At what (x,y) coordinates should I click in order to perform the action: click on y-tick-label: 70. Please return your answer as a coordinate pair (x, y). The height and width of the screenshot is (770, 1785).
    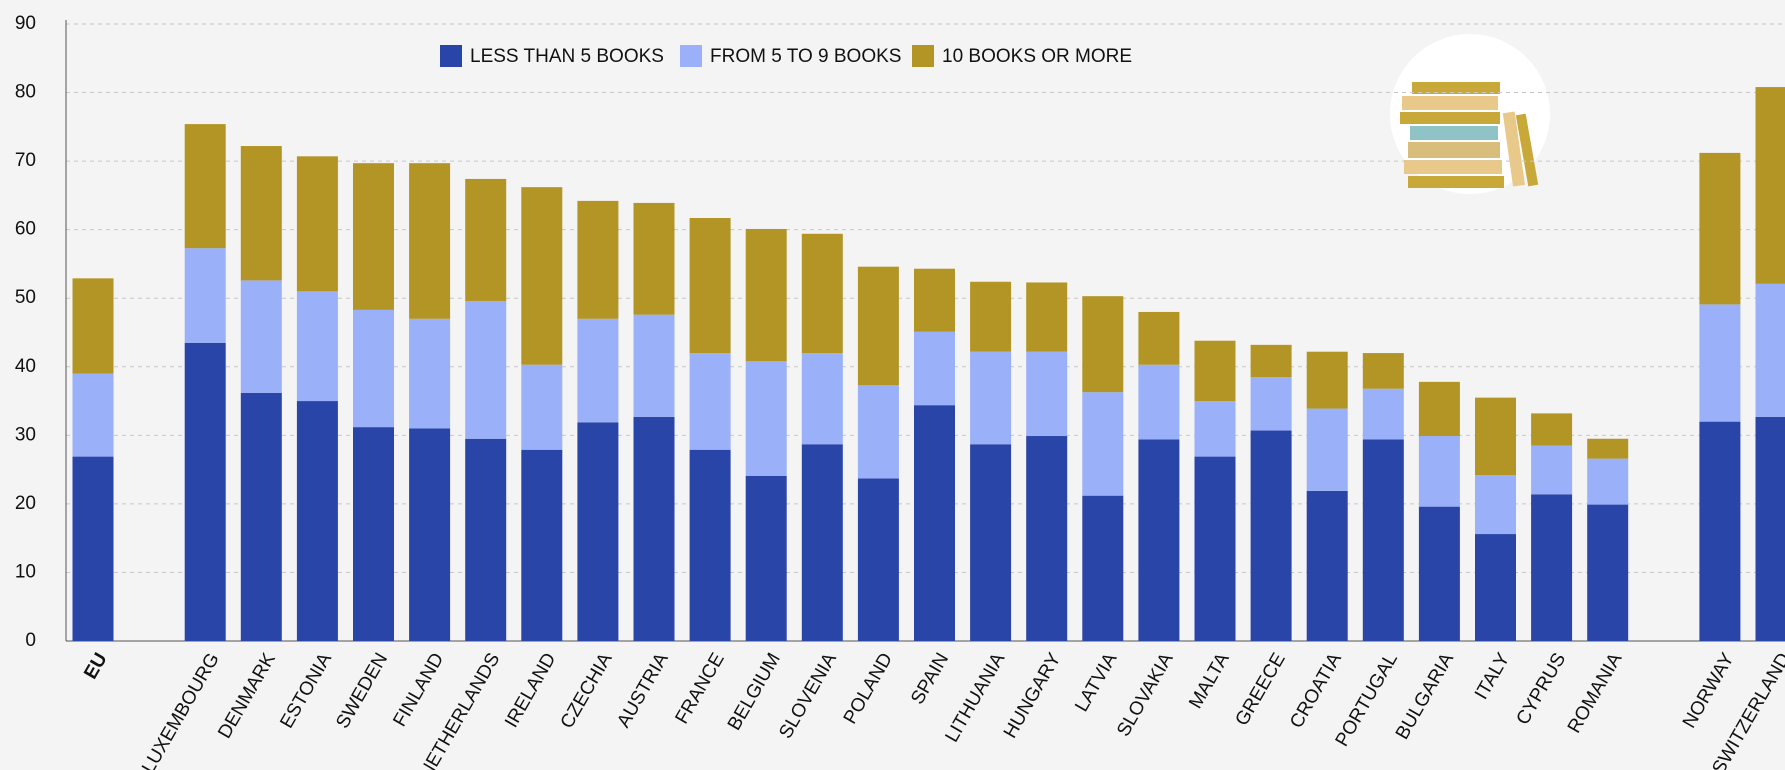
    Looking at the image, I should click on (25, 160).